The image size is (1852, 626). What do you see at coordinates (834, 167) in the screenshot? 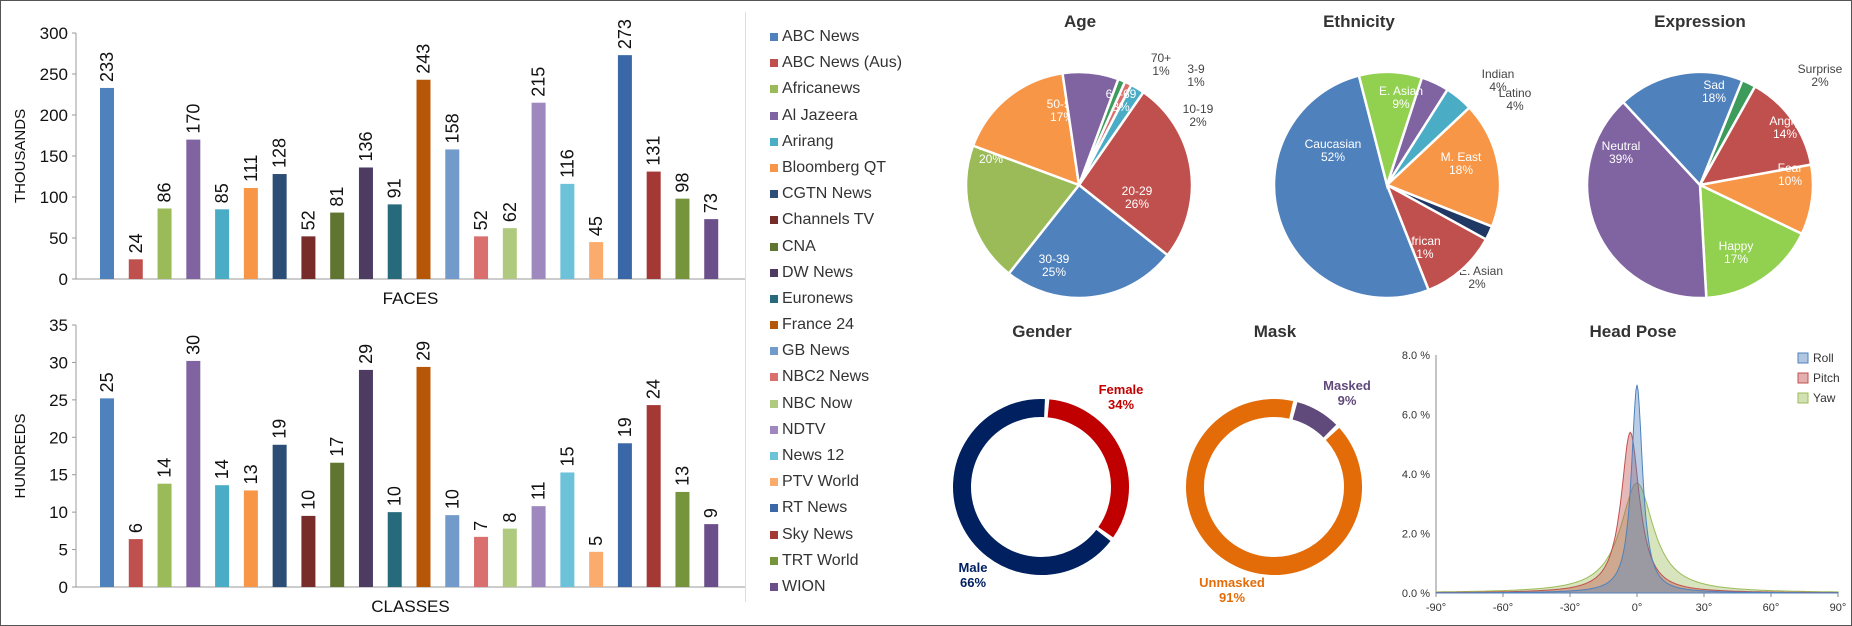
I see `legend-label: Bloomberg QT` at bounding box center [834, 167].